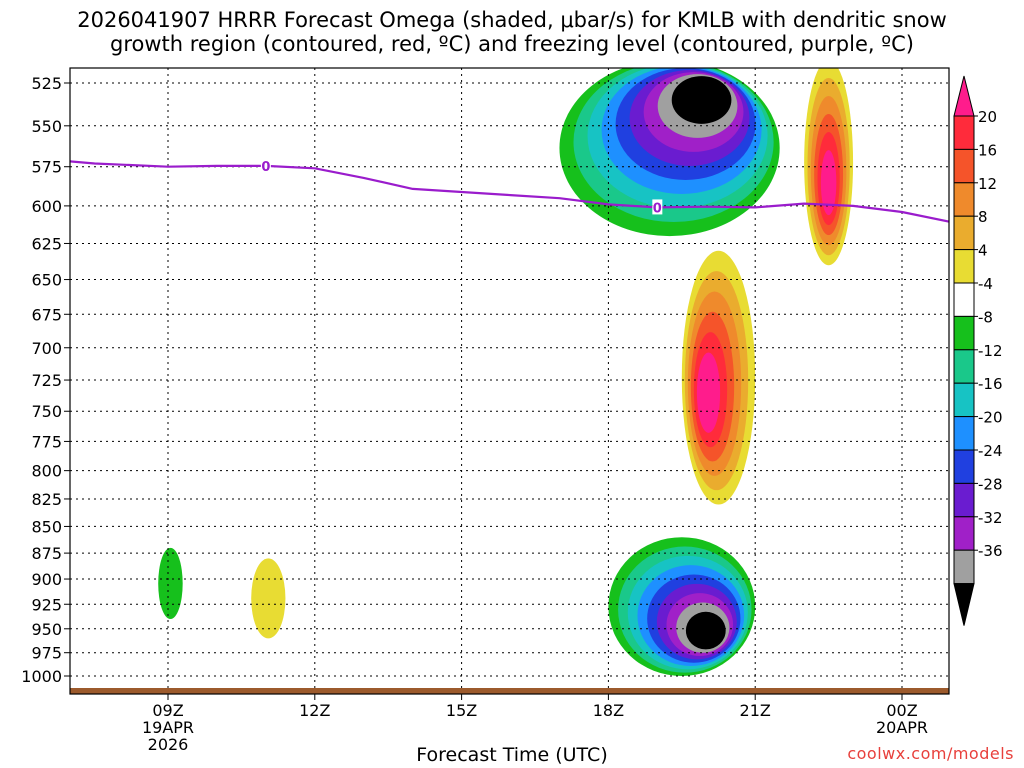 The image size is (1024, 768). What do you see at coordinates (168, 744) in the screenshot?
I see `x-tick-year-09Z: 2026` at bounding box center [168, 744].